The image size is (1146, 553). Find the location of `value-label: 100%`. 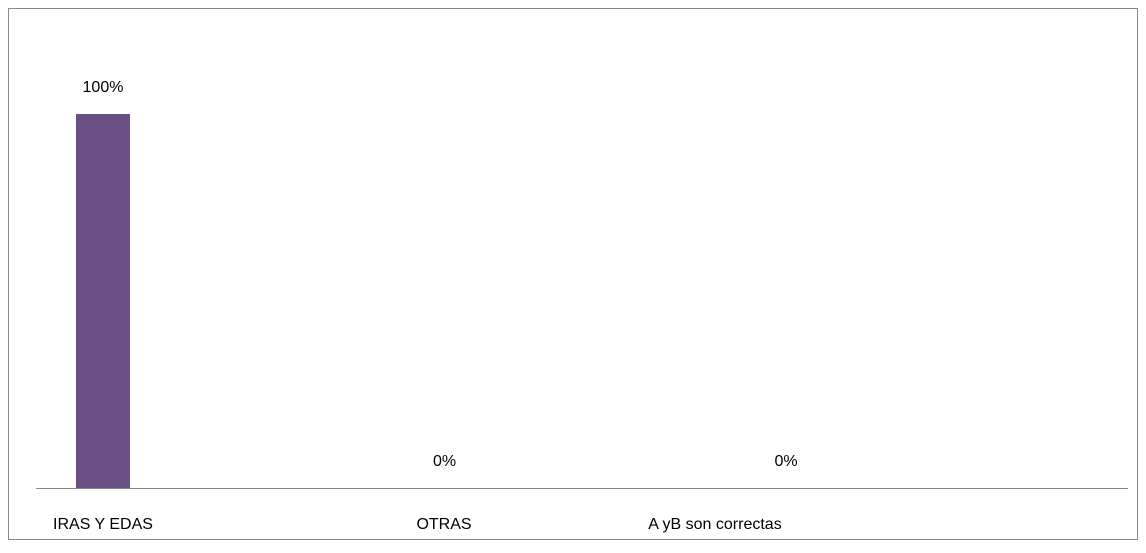

value-label: 100% is located at coordinates (103, 87).